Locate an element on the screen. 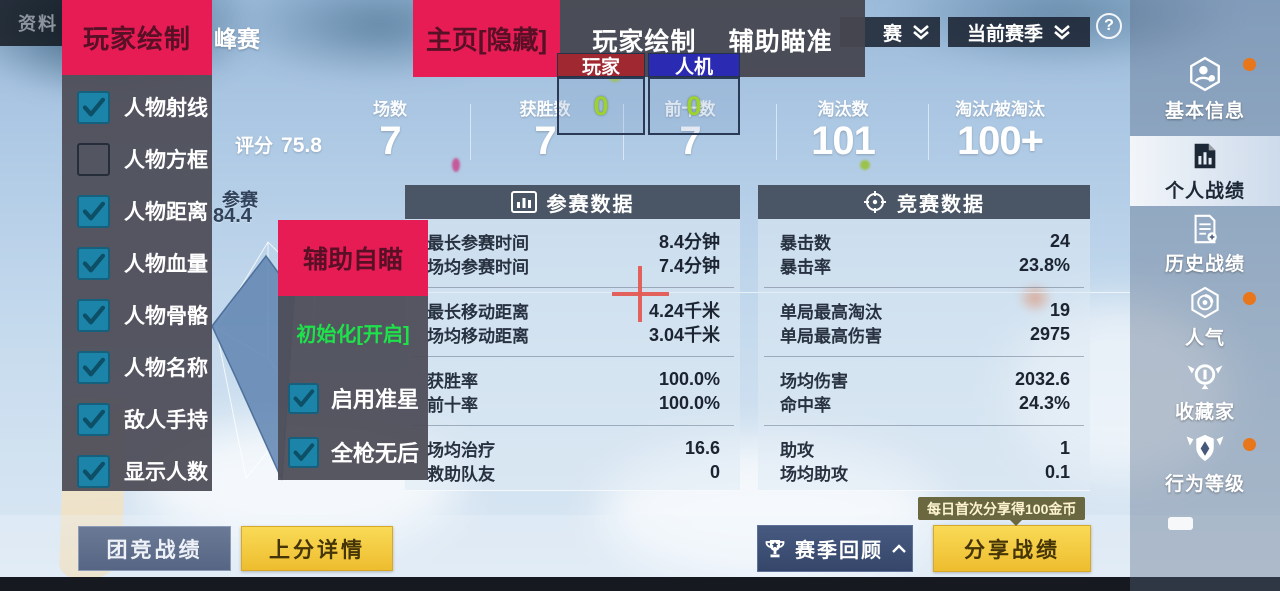 This screenshot has width=1280, height=591. toggle-player-box: 人物方框 is located at coordinates (137, 159).